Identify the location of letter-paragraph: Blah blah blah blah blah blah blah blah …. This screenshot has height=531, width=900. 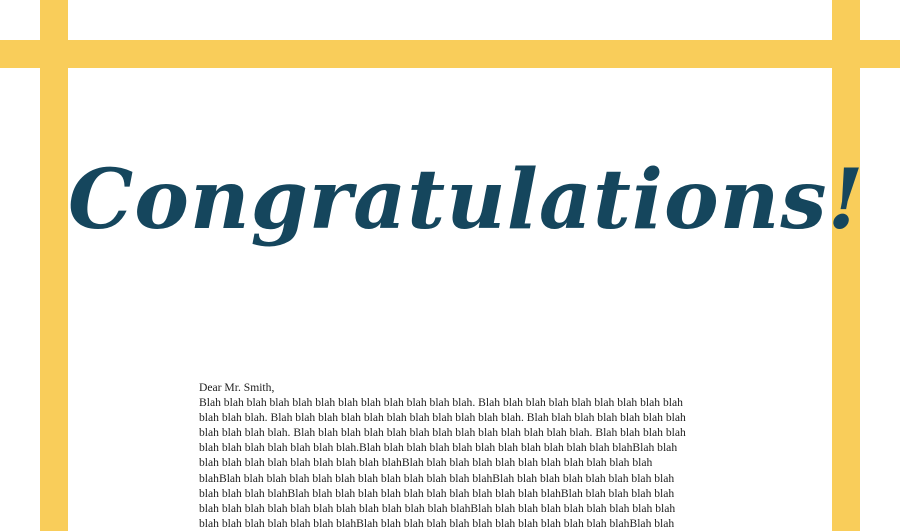
(442, 463).